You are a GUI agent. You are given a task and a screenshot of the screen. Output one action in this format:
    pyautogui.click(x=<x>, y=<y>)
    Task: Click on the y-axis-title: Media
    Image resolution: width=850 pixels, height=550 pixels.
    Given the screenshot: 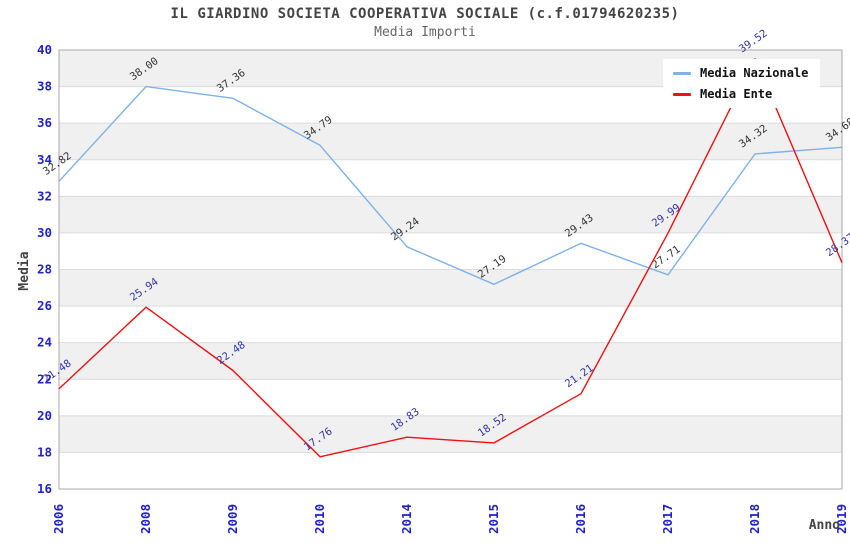 What is the action you would take?
    pyautogui.click(x=24, y=270)
    